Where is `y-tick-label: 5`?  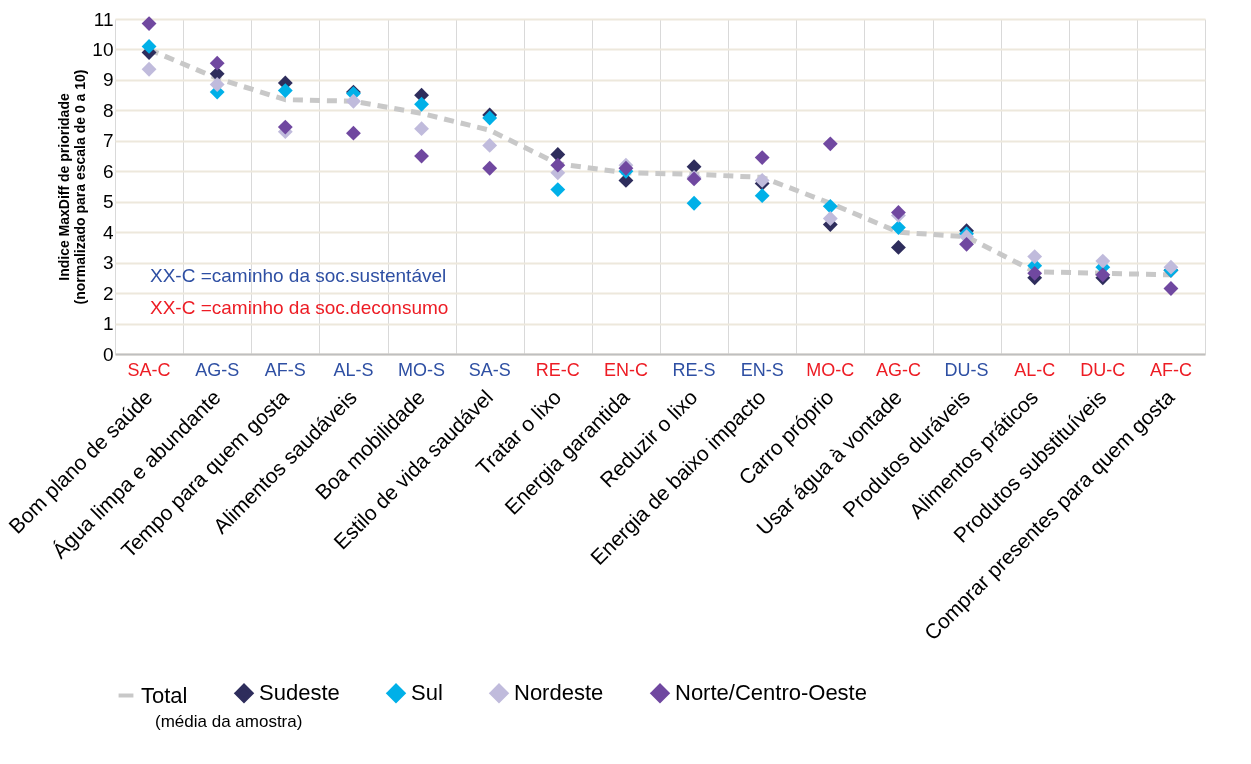 y-tick-label: 5 is located at coordinates (108, 202).